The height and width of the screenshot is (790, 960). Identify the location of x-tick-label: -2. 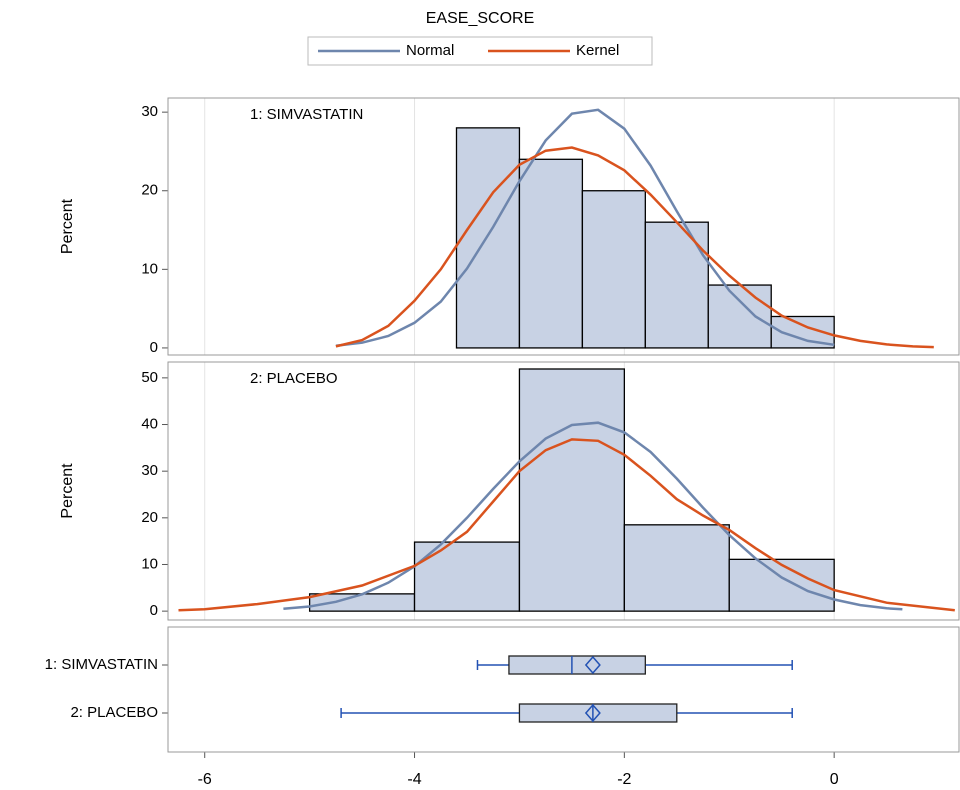
(624, 779).